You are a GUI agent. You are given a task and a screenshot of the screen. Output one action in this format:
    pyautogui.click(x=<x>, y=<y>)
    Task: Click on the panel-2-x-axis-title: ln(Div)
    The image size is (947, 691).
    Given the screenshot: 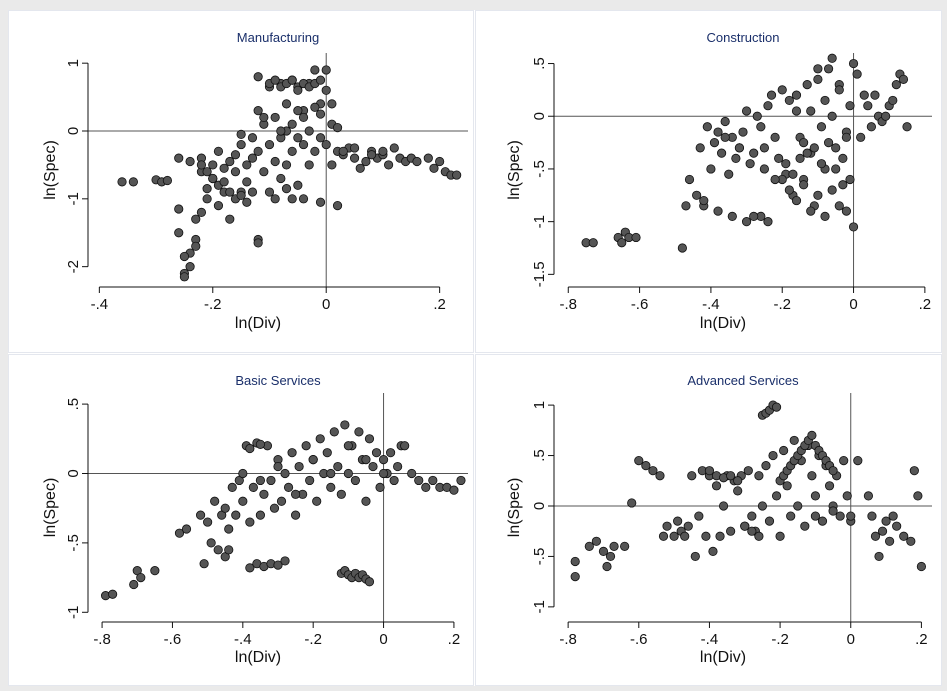 What is the action you would take?
    pyautogui.click(x=723, y=323)
    